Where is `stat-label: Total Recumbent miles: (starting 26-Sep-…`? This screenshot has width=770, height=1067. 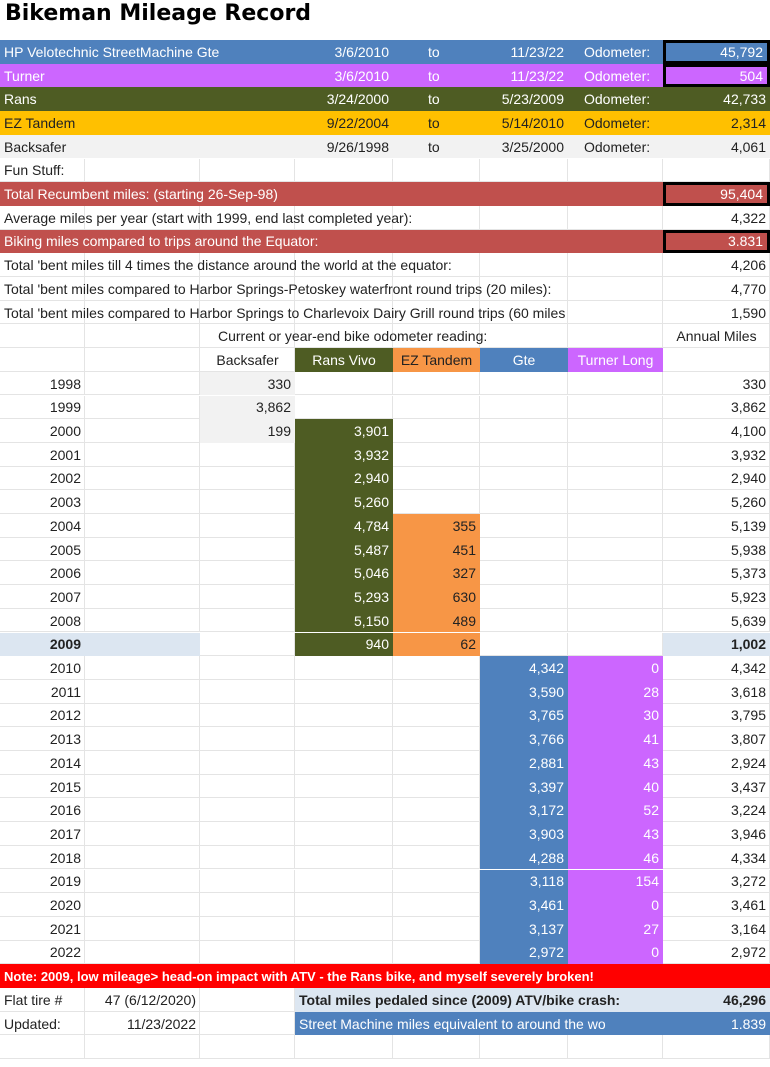
stat-label: Total Recumbent miles: (starting 26-Sep-… is located at coordinates (141, 194).